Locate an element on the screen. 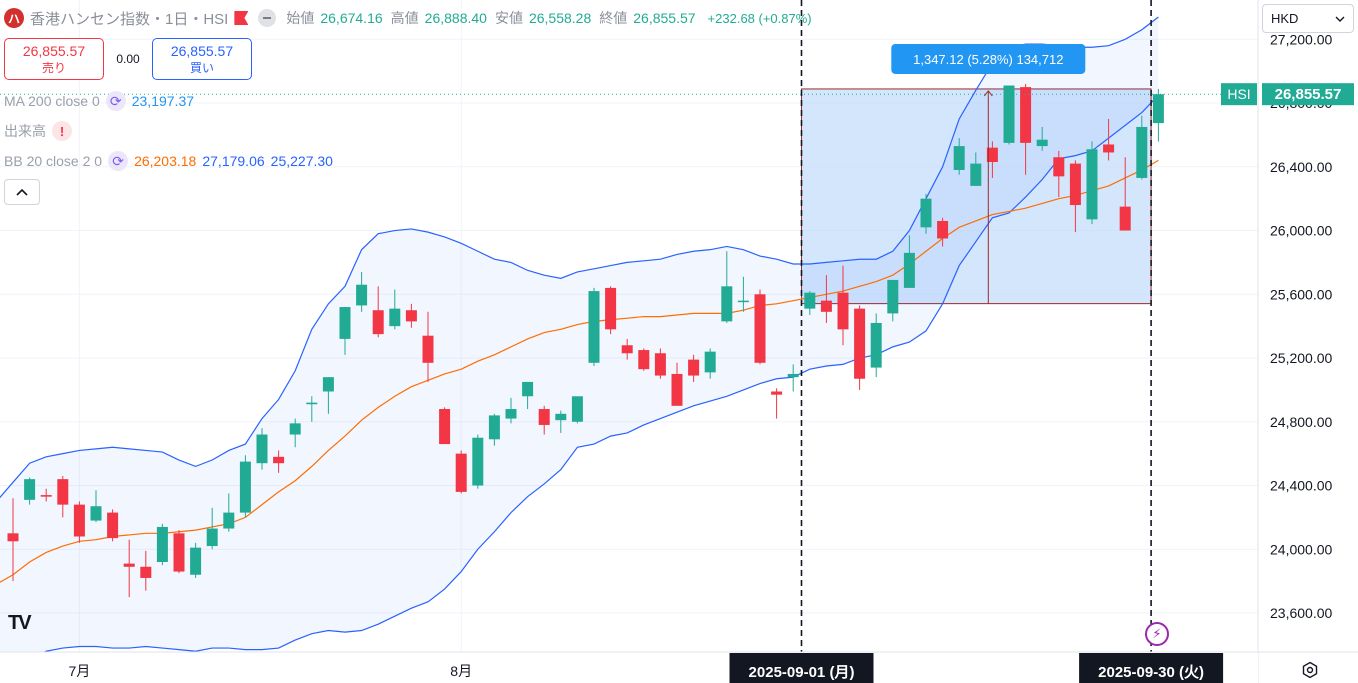  flag-icon is located at coordinates (241, 18).